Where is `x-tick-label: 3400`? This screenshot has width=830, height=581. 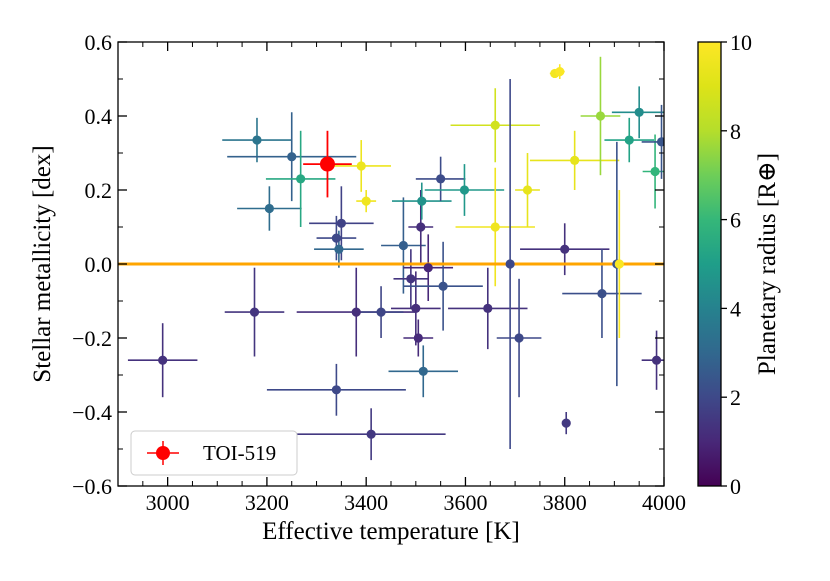
x-tick-label: 3400 is located at coordinates (366, 502).